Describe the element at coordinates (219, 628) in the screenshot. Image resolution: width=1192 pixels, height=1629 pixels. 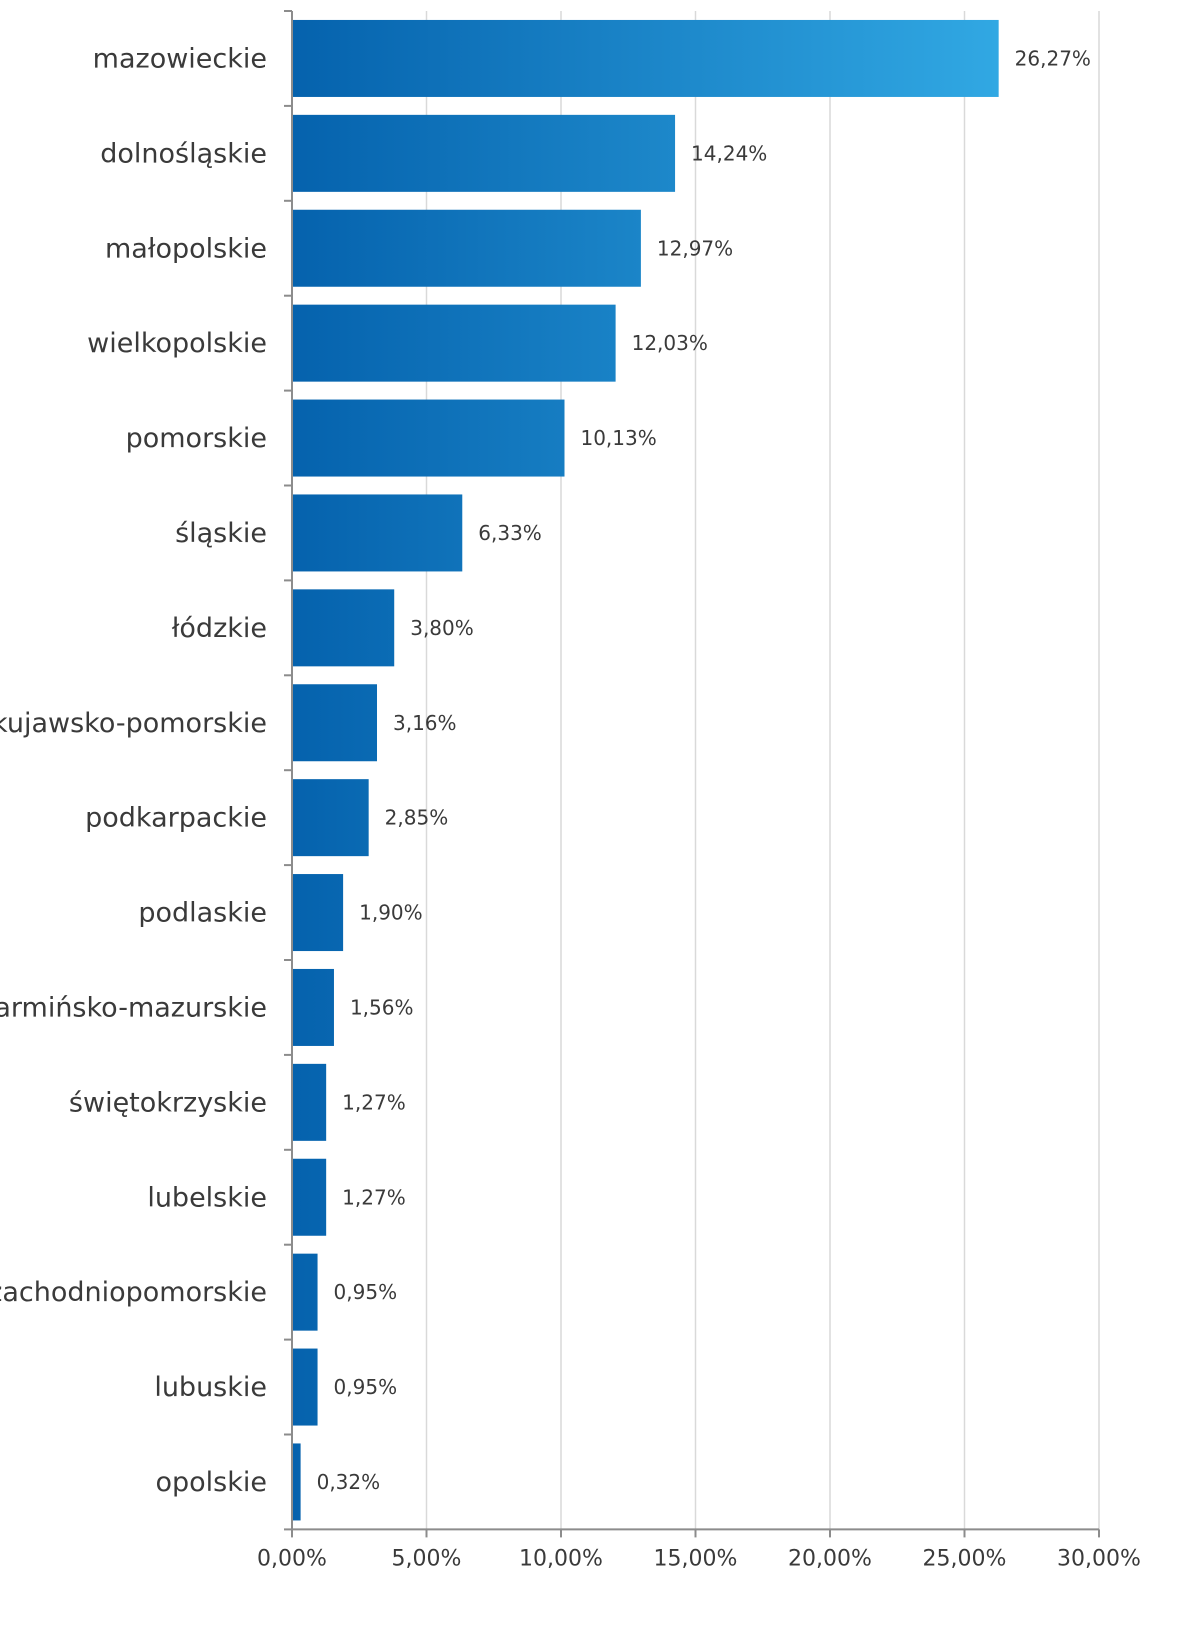
I see `category-label: łódzkie` at that location.